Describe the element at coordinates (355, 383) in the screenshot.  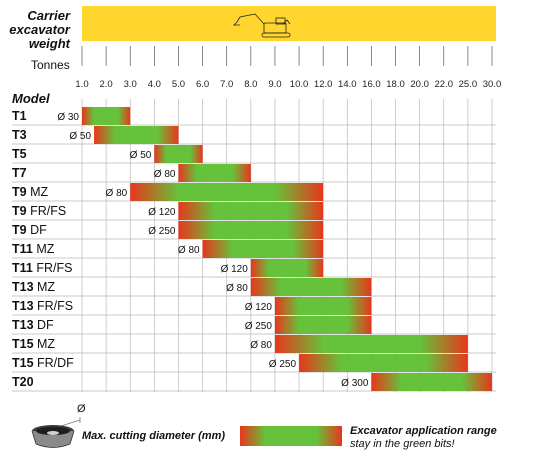
I see `diameter-label: Ø 300` at that location.